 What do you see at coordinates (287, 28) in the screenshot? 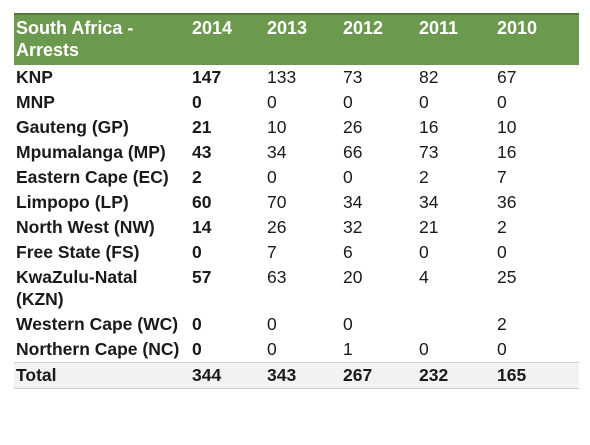
I see `header-cell-2013: 2013` at bounding box center [287, 28].